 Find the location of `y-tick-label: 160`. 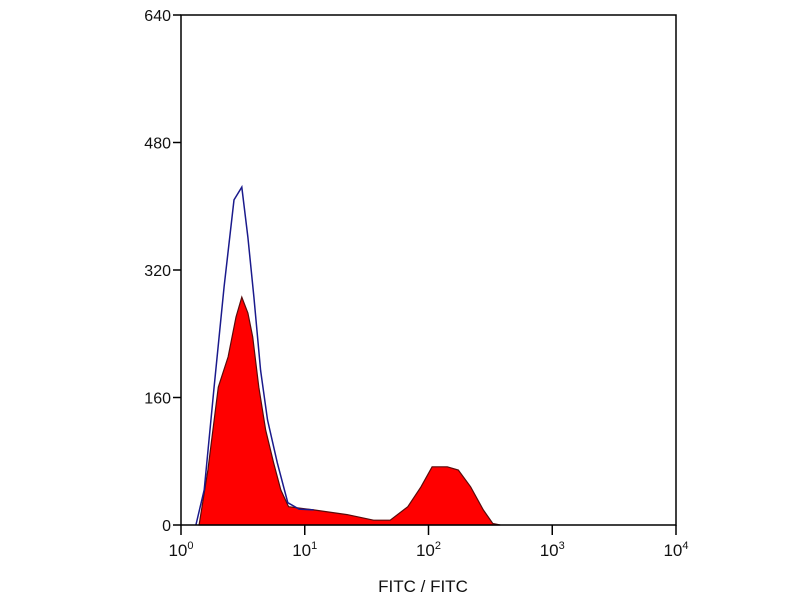

y-tick-label: 160 is located at coordinates (157, 399).